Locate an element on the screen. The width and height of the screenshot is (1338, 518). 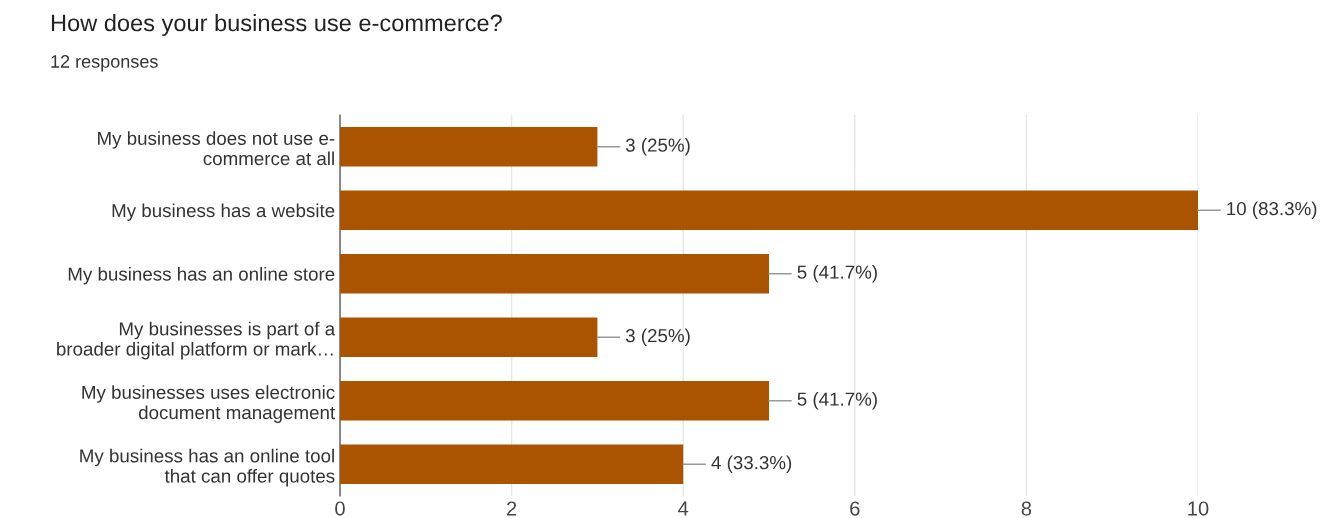
x-tick-label: 6 is located at coordinates (855, 508).